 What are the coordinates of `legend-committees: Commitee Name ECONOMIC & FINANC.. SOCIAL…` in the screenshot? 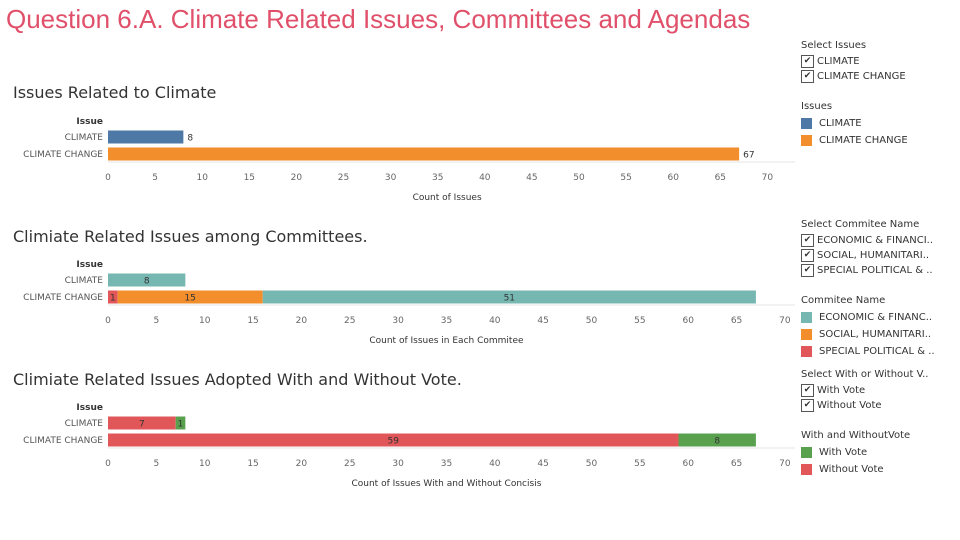 It's located at (879, 327).